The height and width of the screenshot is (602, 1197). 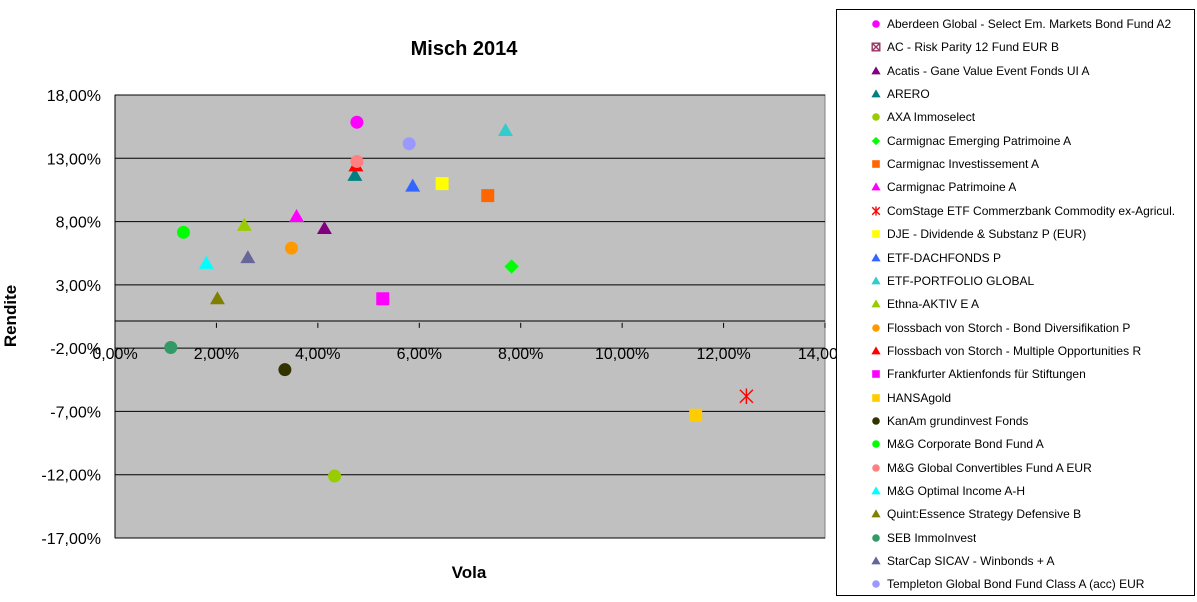 I want to click on y-tick-label-0: 18,00%, so click(x=74, y=96).